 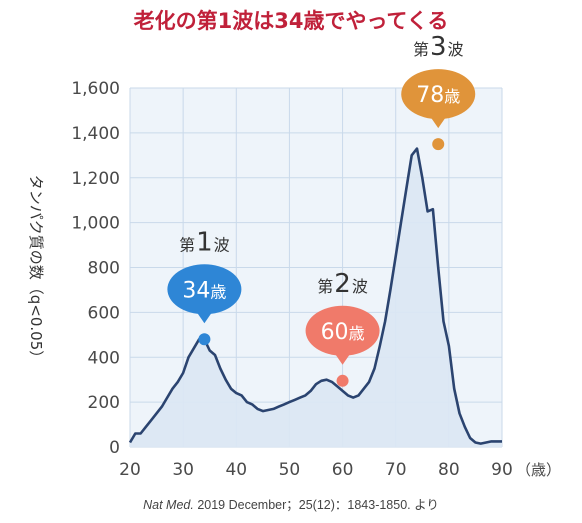 I want to click on age-label: 34歳, so click(x=204, y=290).